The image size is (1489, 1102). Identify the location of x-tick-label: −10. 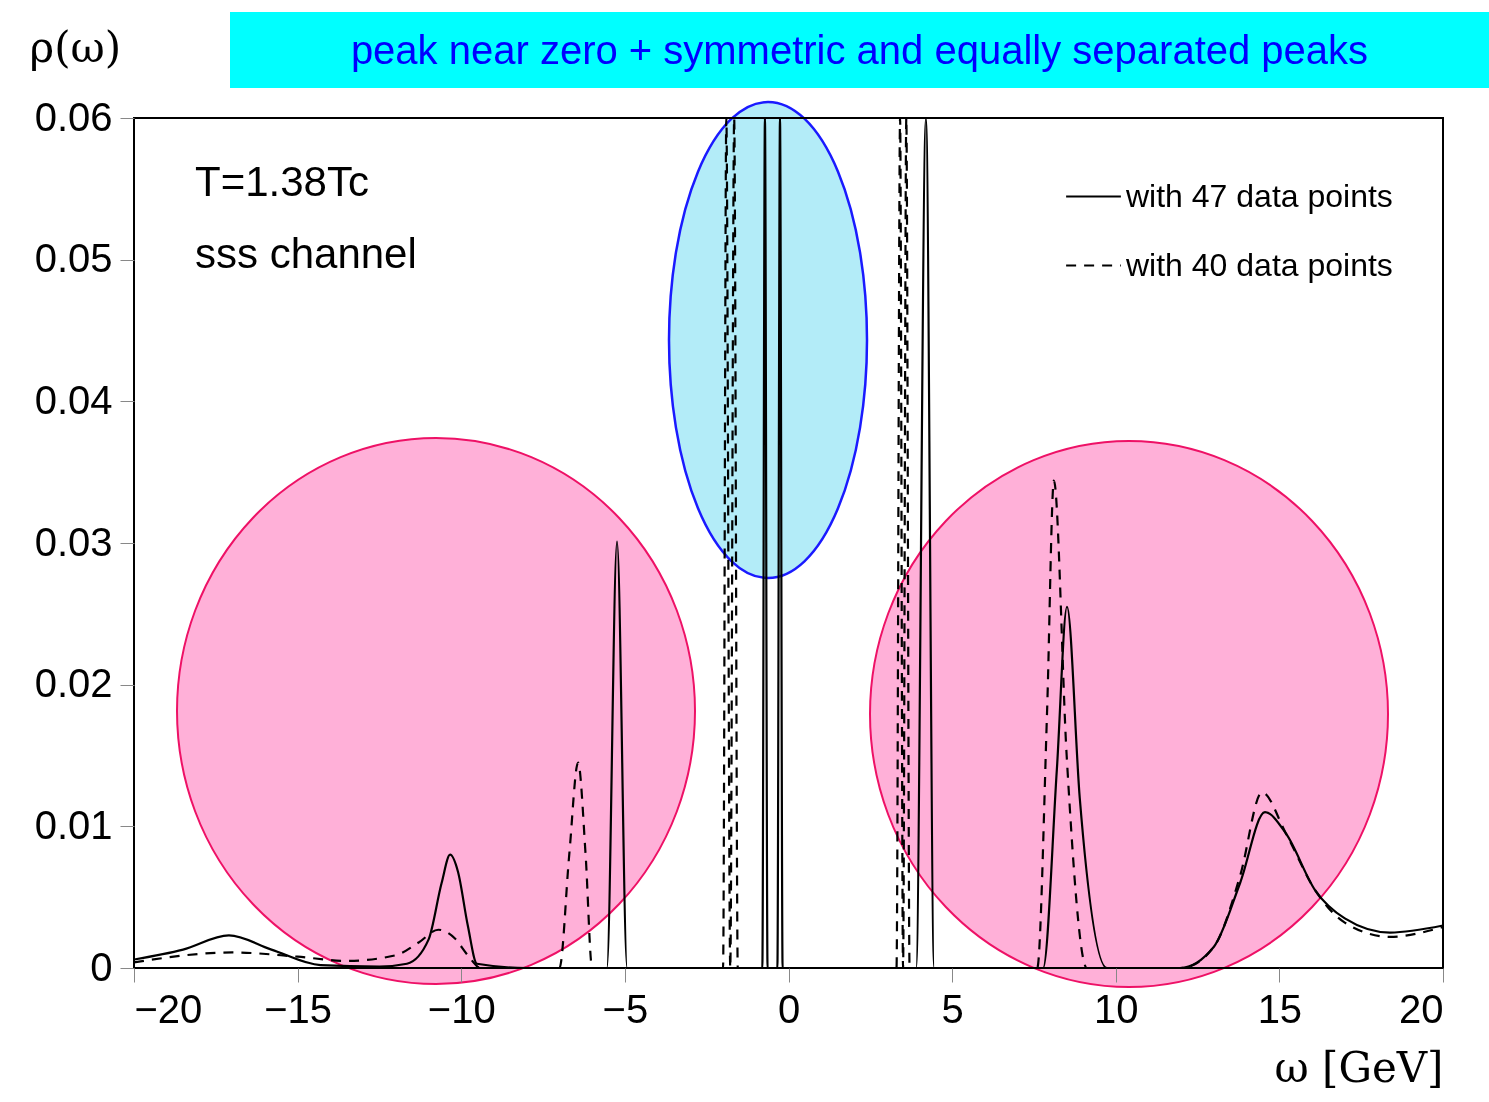
(461, 1008).